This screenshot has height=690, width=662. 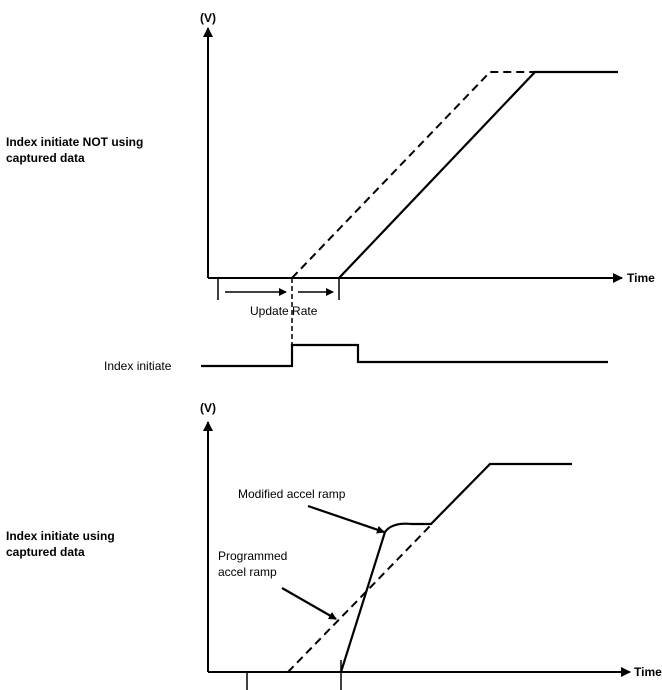 I want to click on modified-accel-ramp, so click(x=455, y=567).